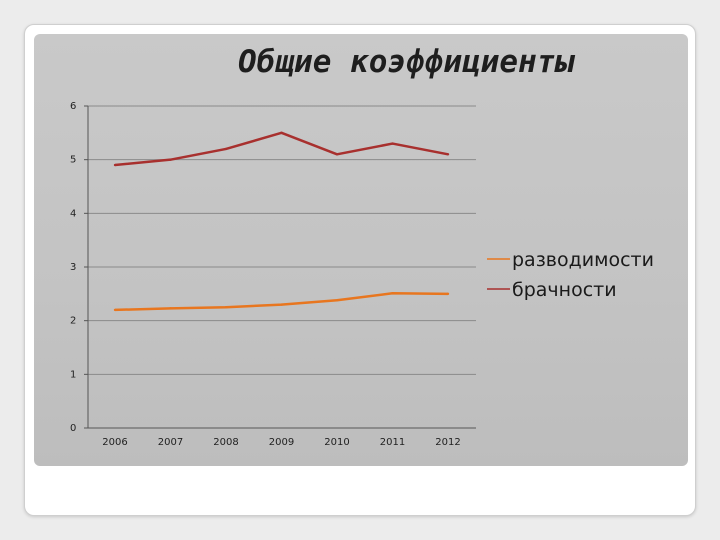  I want to click on x-tick-label: 2011, so click(392, 442).